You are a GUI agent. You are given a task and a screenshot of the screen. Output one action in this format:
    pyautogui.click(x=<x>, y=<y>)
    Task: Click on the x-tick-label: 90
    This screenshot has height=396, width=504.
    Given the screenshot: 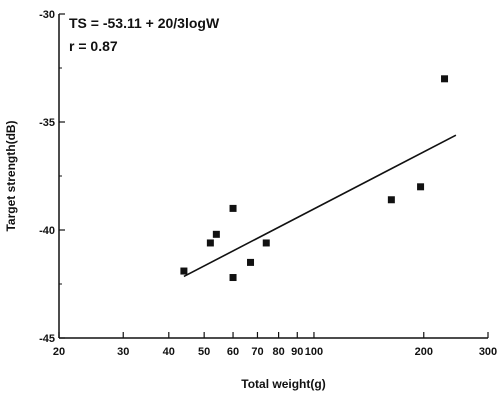 What is the action you would take?
    pyautogui.click(x=297, y=352)
    